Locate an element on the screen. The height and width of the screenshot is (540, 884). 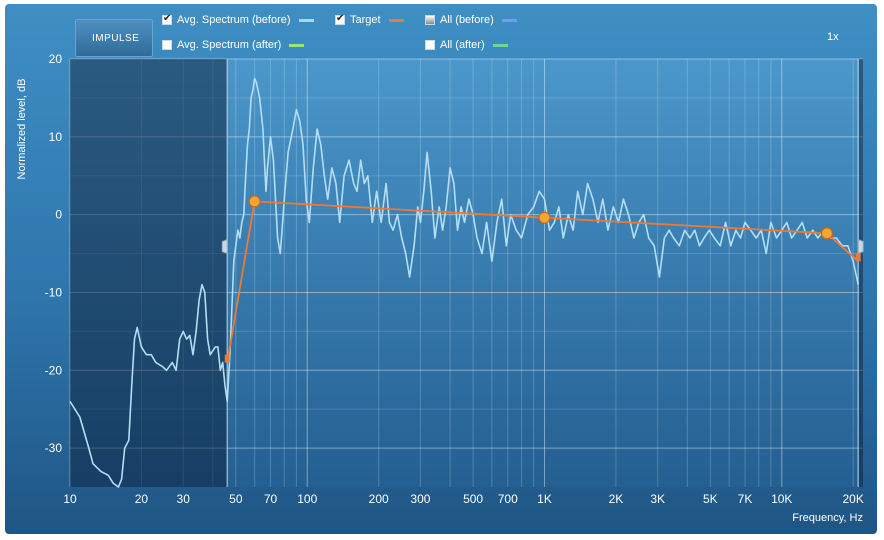
low-cut-region is located at coordinates (149, 273).